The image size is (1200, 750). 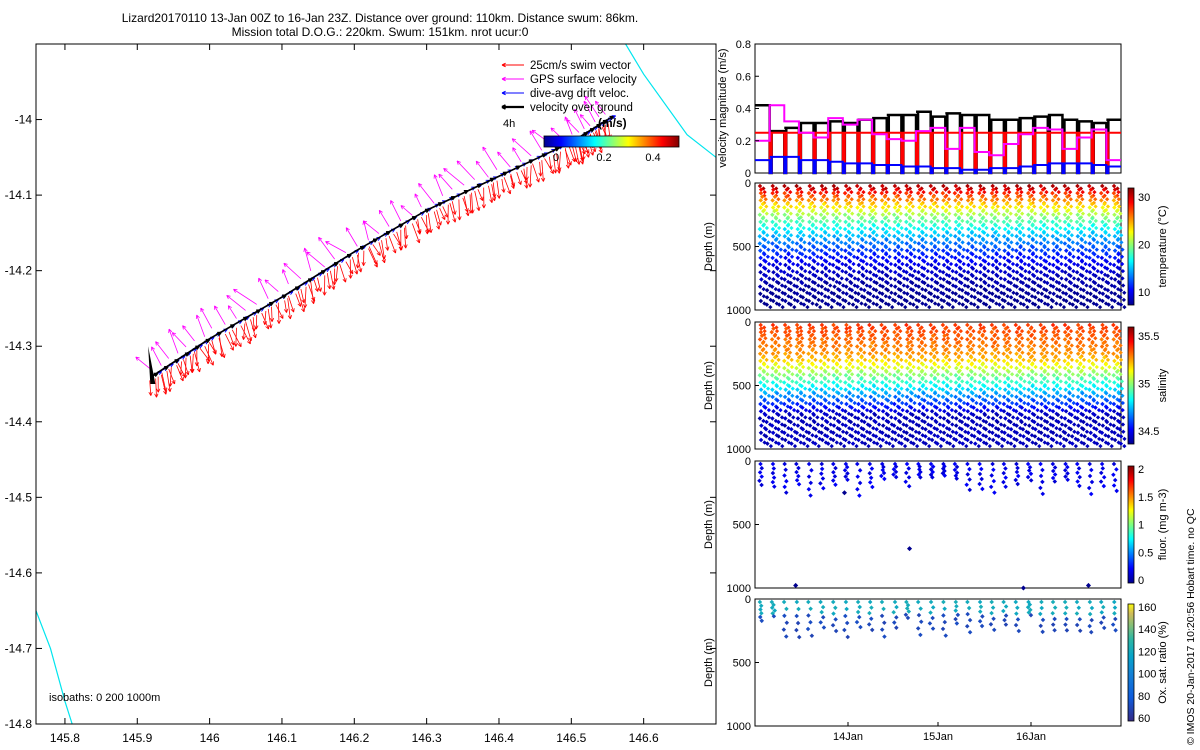 I want to click on oxygen-colorbar, so click(x=1131, y=662).